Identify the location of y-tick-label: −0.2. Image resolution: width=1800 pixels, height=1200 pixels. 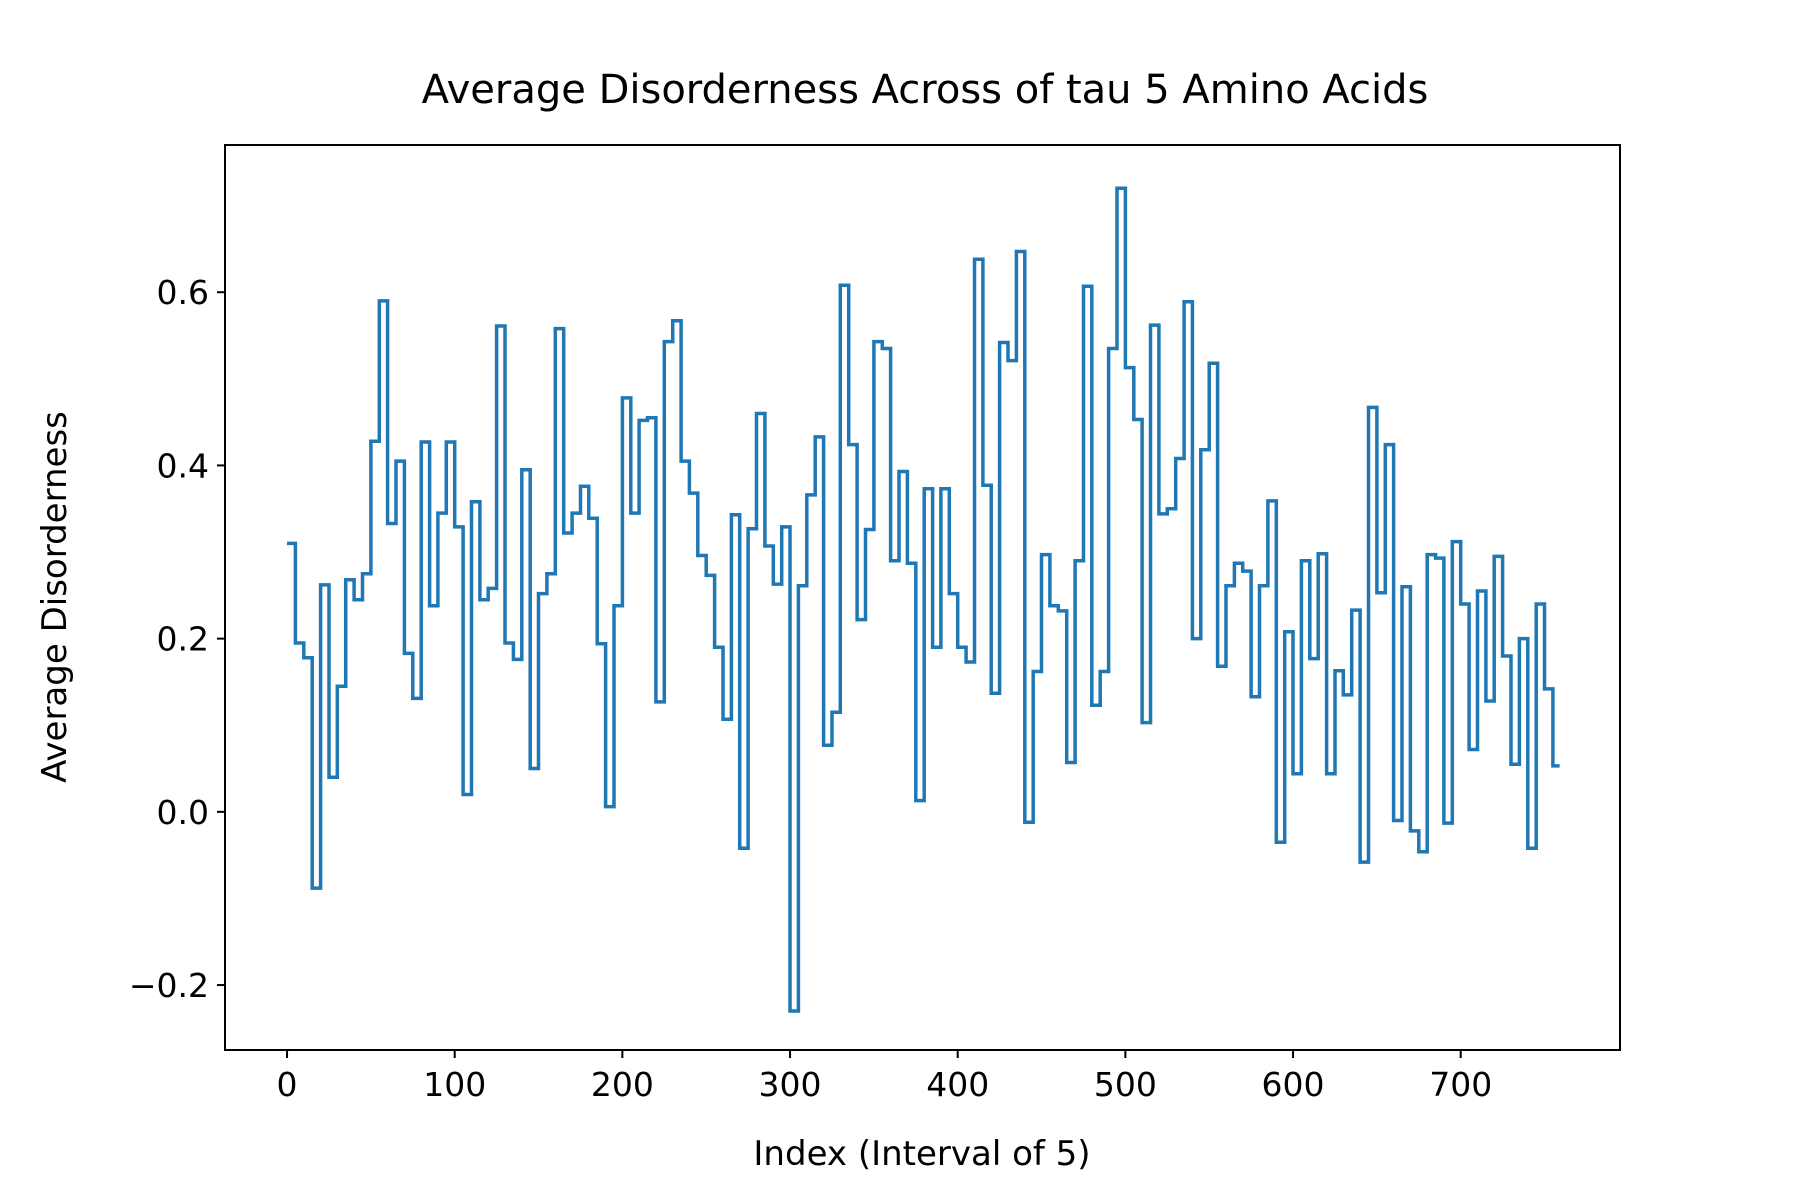
(169, 985).